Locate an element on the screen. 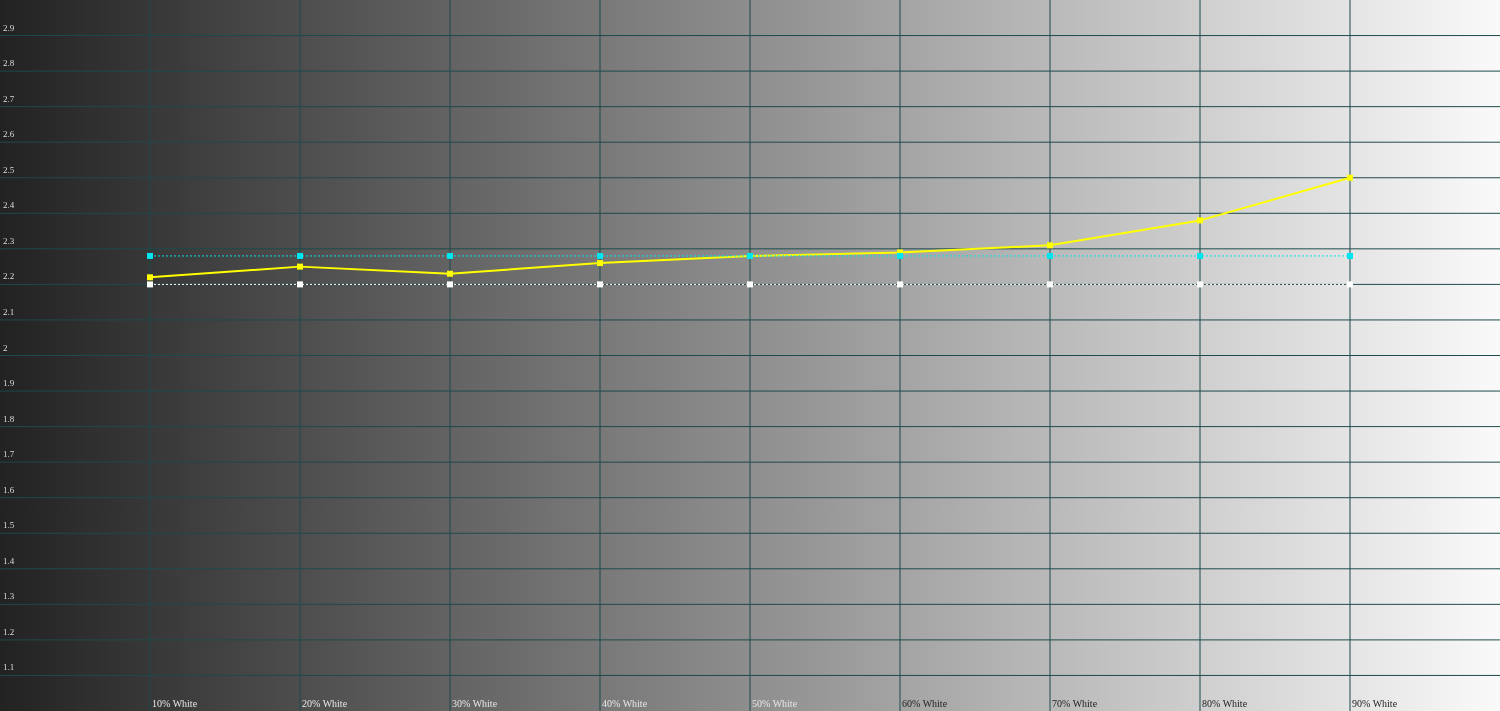 This screenshot has height=711, width=1500. y-tick-label: 2.3 is located at coordinates (9, 240).